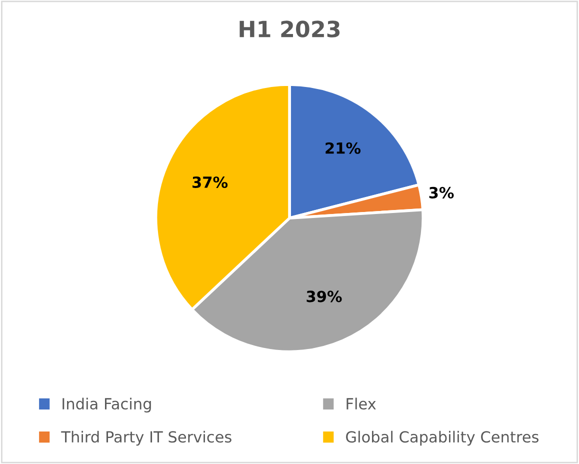  Describe the element at coordinates (210, 182) in the screenshot. I see `data-label: 37%` at that location.